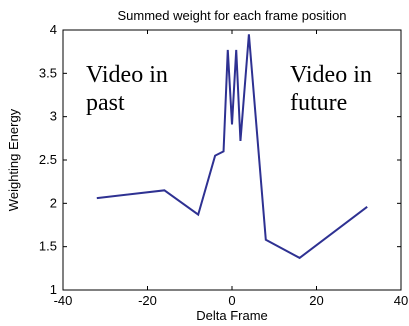 This screenshot has height=326, width=409. Describe the element at coordinates (53, 289) in the screenshot. I see `y-tick-label: 1` at that location.